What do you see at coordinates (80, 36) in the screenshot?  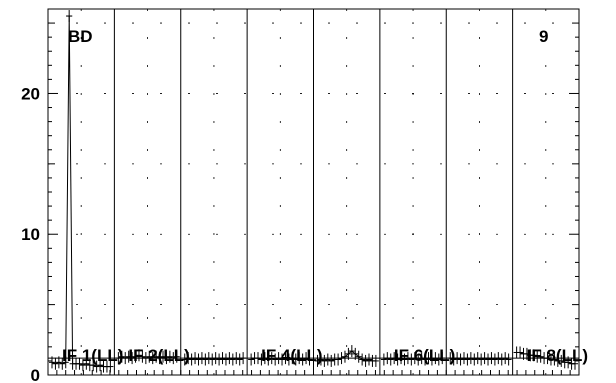 I see `panel-tag: BD` at bounding box center [80, 36].